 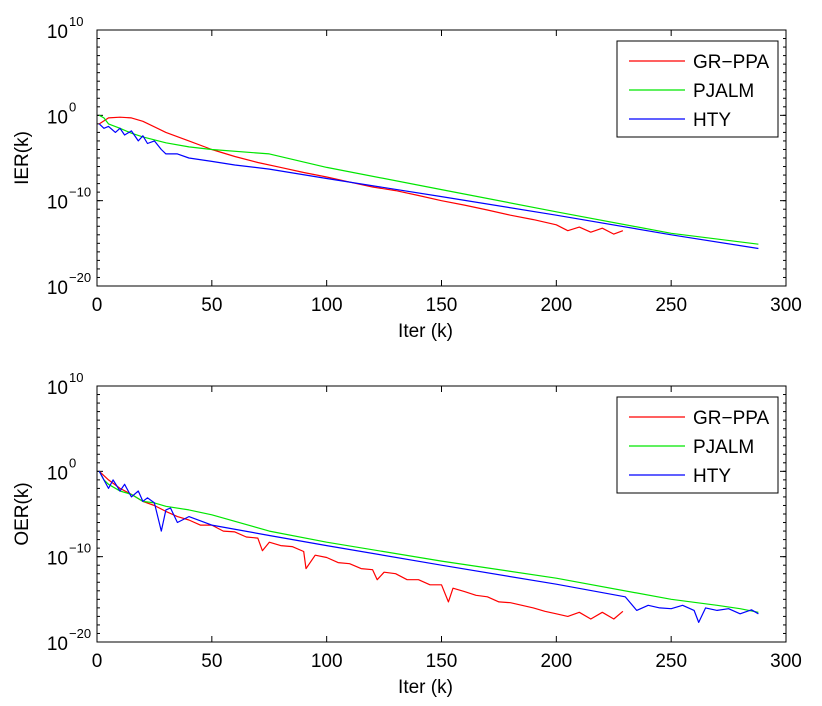 I want to click on y-axis-label: OER(k), so click(x=22, y=513).